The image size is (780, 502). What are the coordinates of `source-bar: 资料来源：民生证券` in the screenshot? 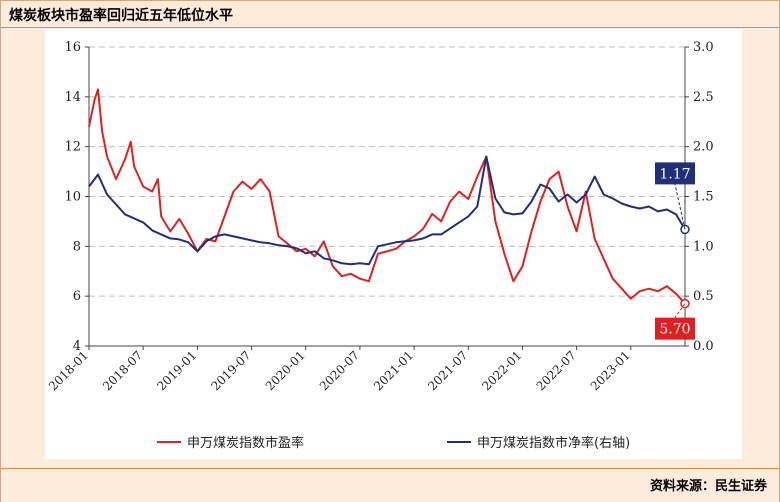 It's located at (390, 485).